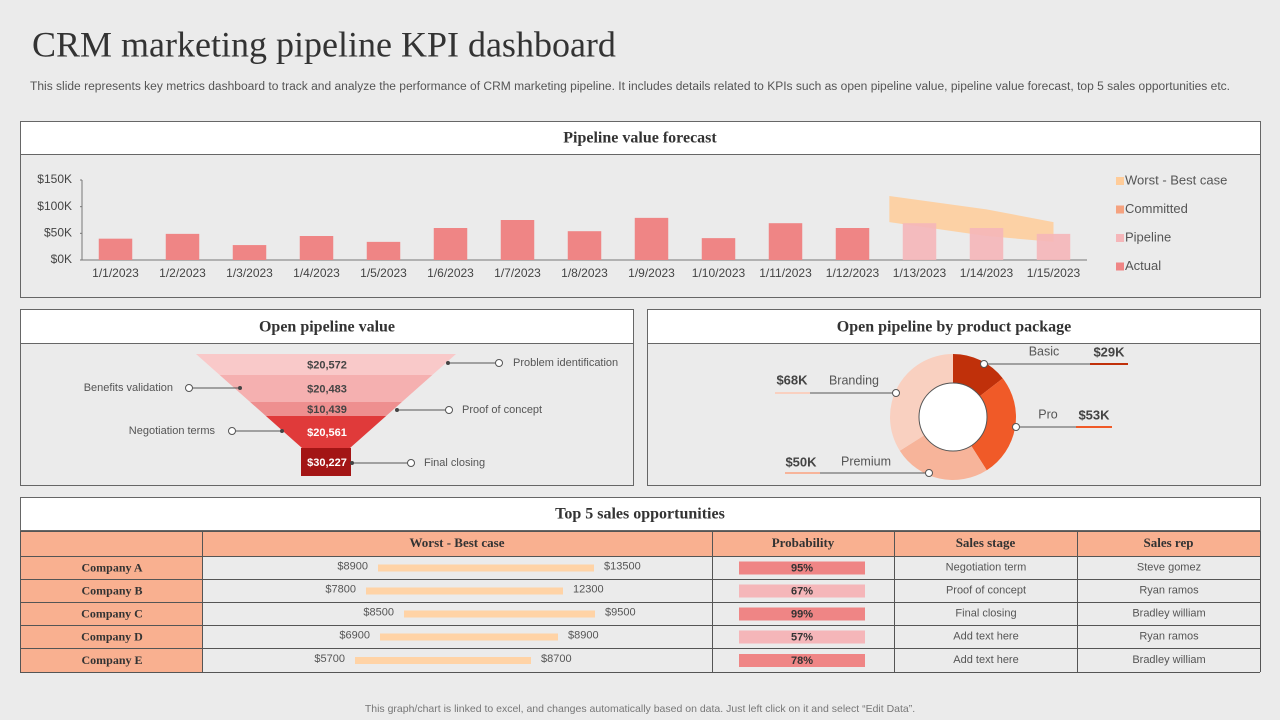 The height and width of the screenshot is (720, 1280). I want to click on x-tick-label: 1/1/2023, so click(115, 273).